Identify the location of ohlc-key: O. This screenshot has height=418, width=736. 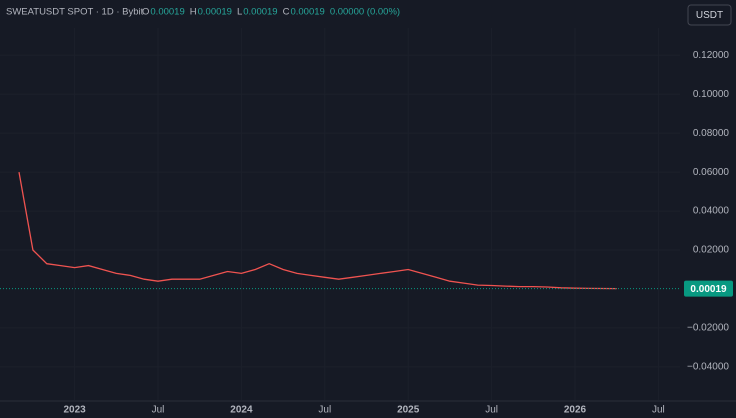
(145, 12).